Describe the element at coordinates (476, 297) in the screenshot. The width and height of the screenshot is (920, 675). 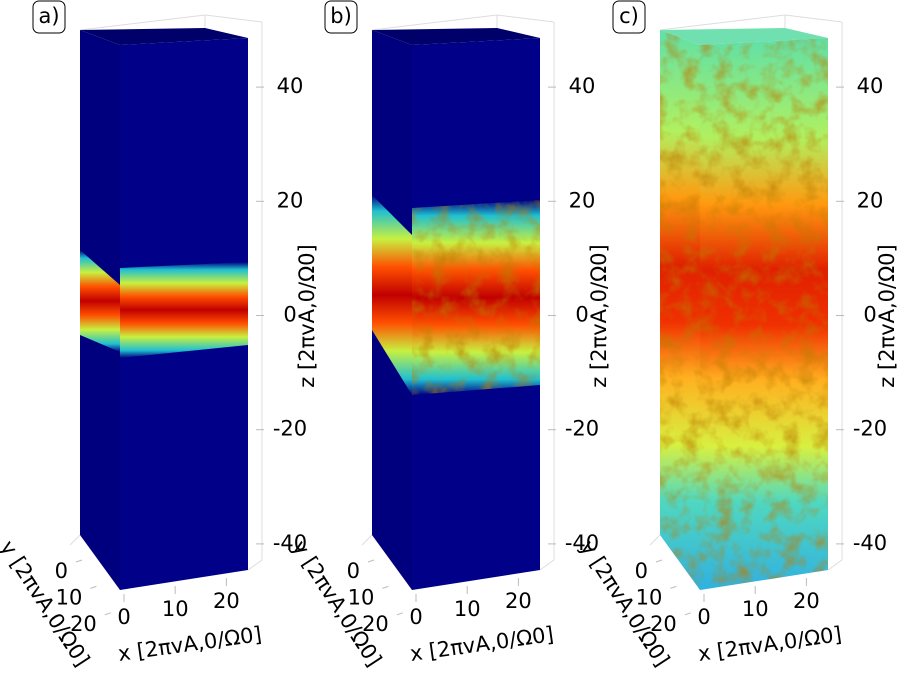
I see `band-texture` at that location.